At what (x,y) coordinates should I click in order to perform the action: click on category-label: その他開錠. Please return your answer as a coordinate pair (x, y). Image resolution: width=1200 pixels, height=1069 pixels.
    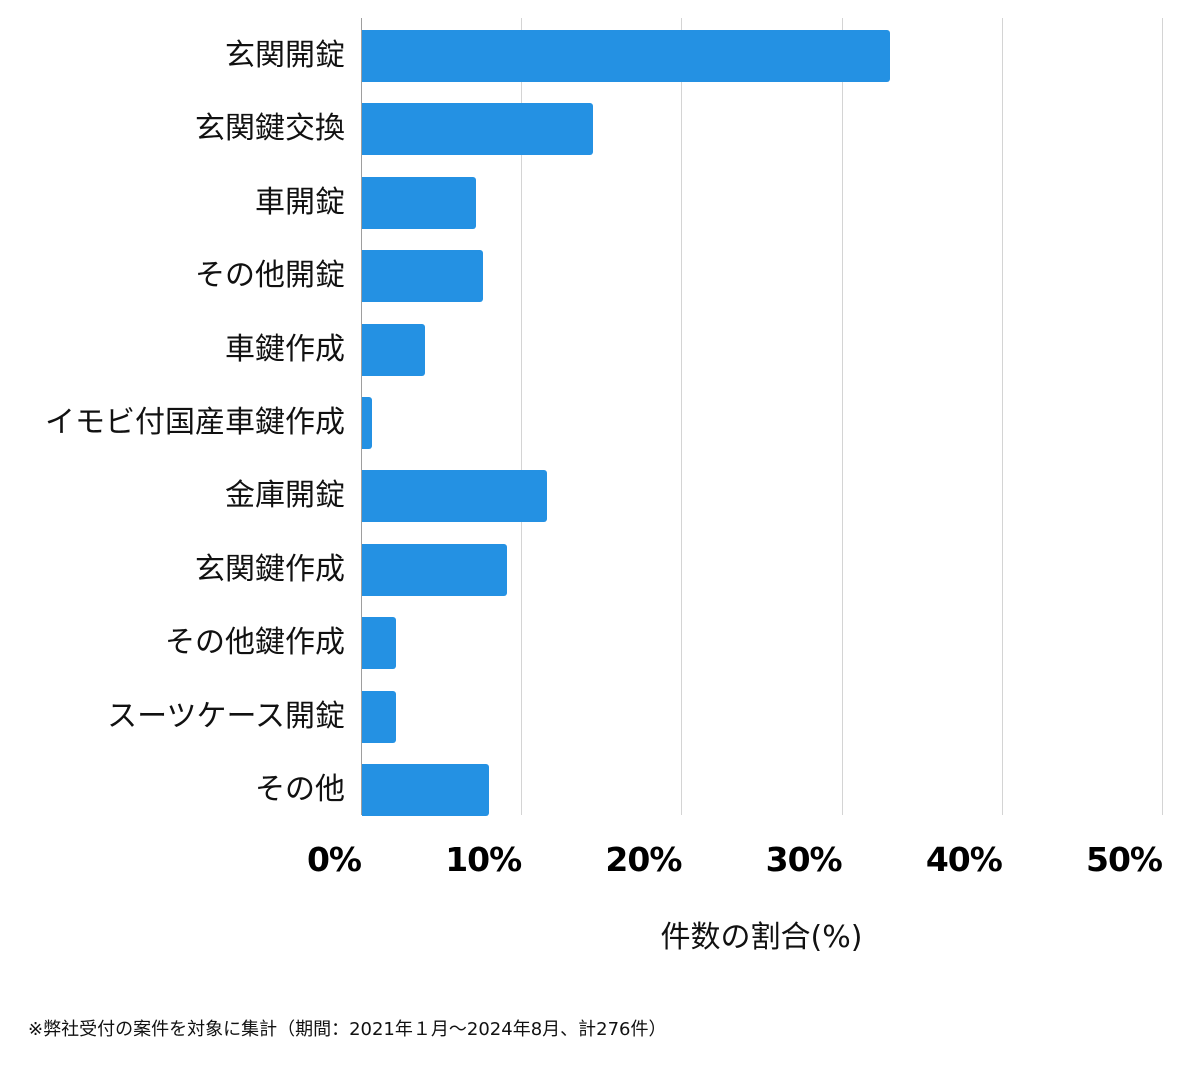
    Looking at the image, I should click on (270, 276).